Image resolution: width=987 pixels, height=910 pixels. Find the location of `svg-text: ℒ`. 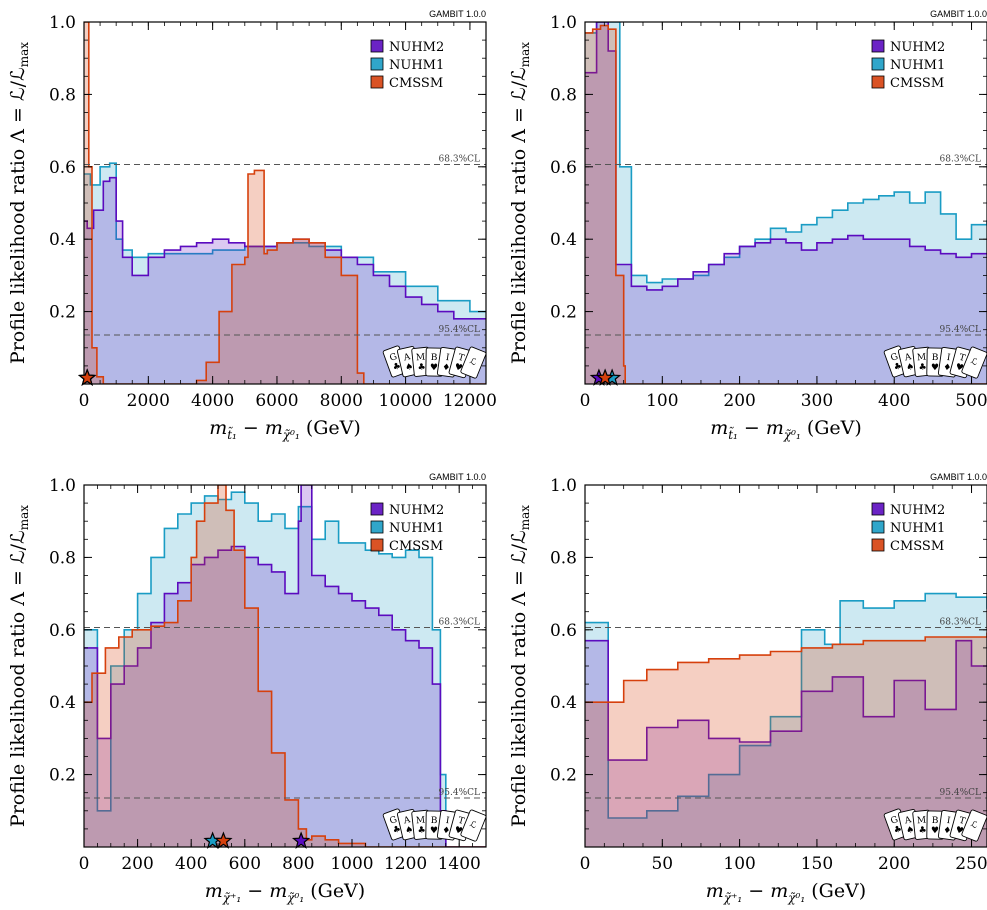

svg-text: ℒ is located at coordinates (974, 826).